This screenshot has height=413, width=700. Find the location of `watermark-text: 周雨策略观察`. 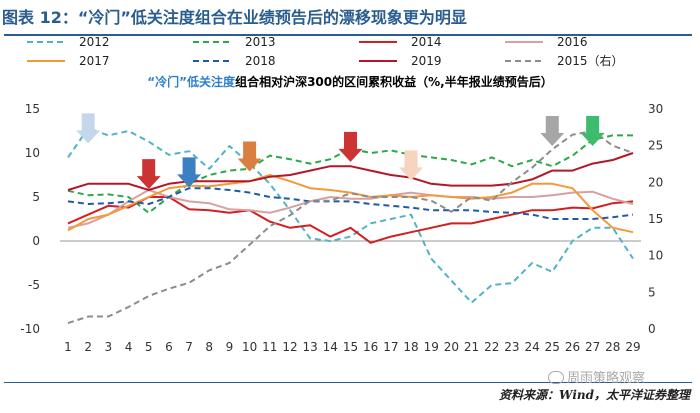

watermark-text: 周雨策略观察 is located at coordinates (606, 378).